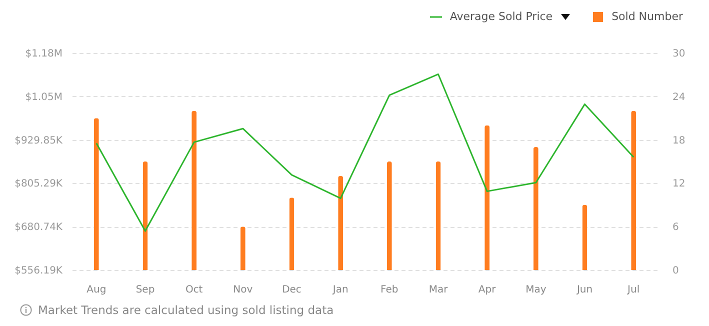 This screenshot has width=709, height=326. What do you see at coordinates (584, 290) in the screenshot?
I see `x-tick-label: Jun` at bounding box center [584, 290].